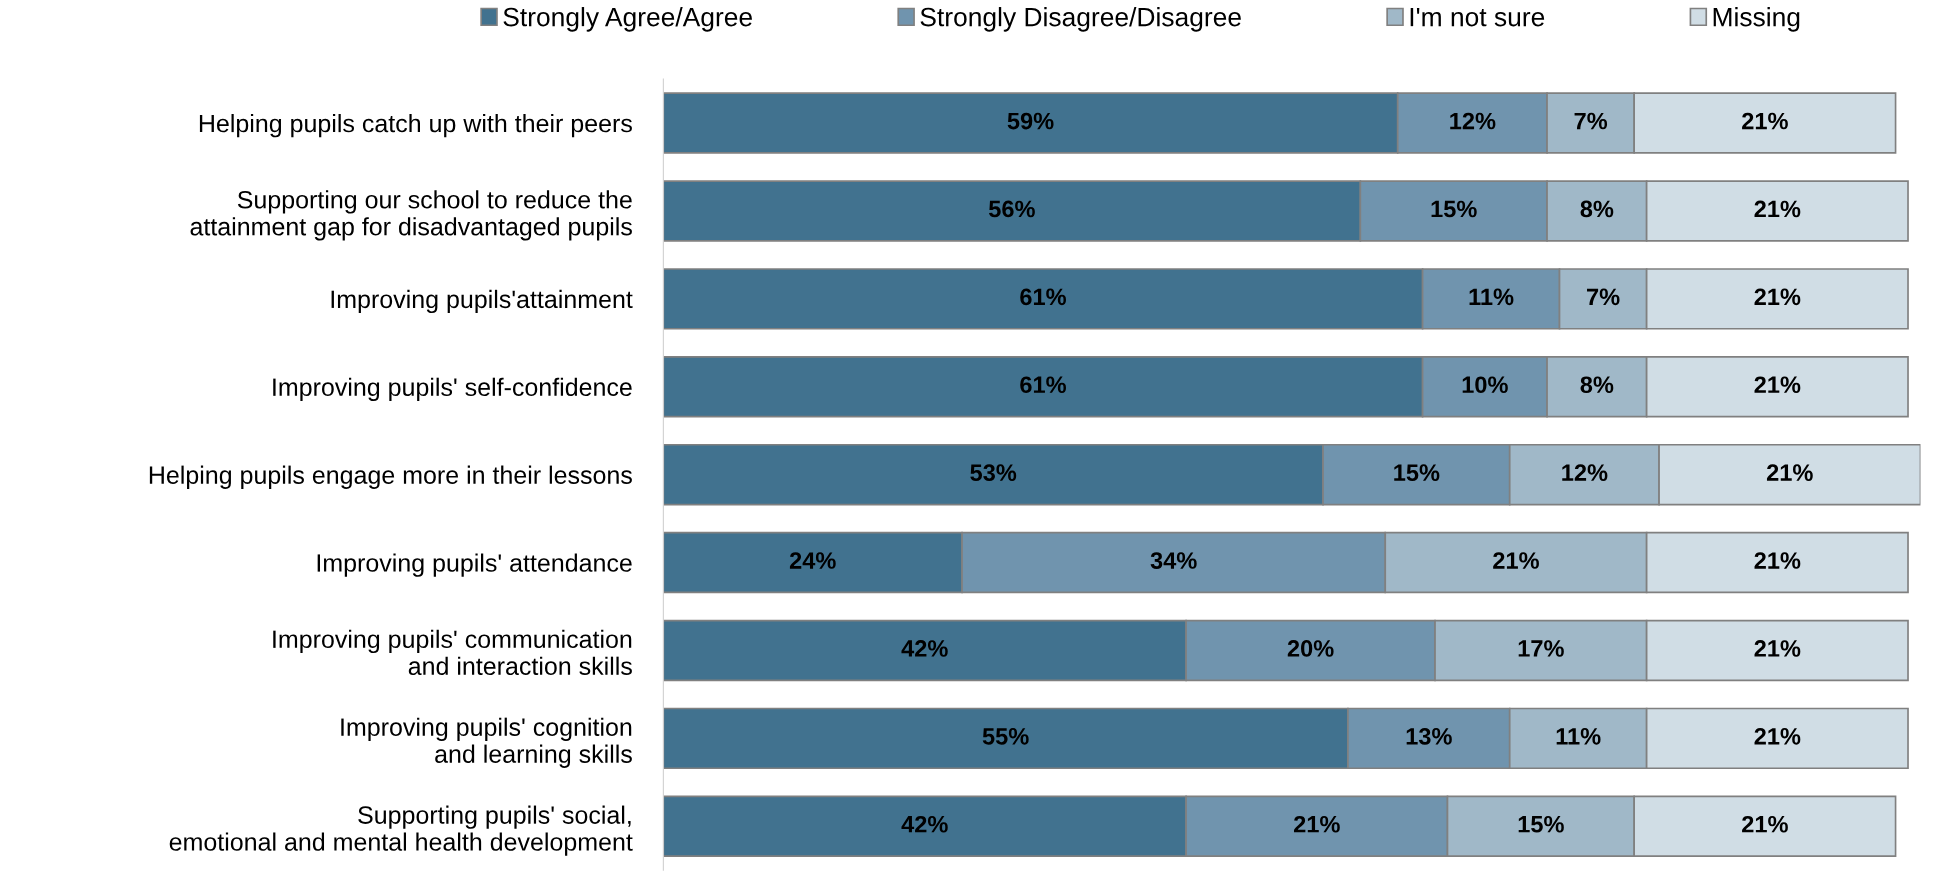 This screenshot has width=1934, height=879. Describe the element at coordinates (1310, 648) in the screenshot. I see `data-label: 20%` at that location.